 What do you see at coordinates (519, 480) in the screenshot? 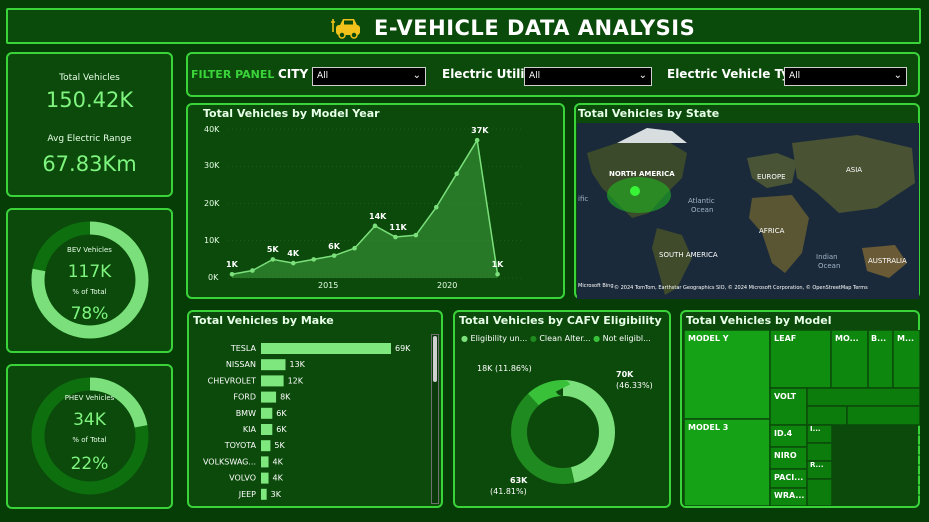
I see `cafv-label-63k: 63K` at bounding box center [519, 480].